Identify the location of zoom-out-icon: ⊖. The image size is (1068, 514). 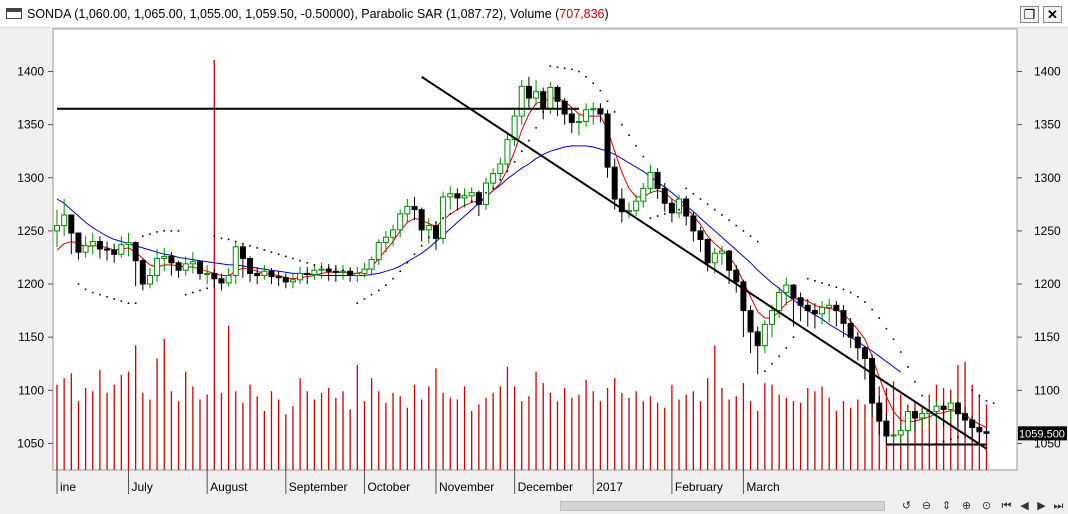
(926, 506).